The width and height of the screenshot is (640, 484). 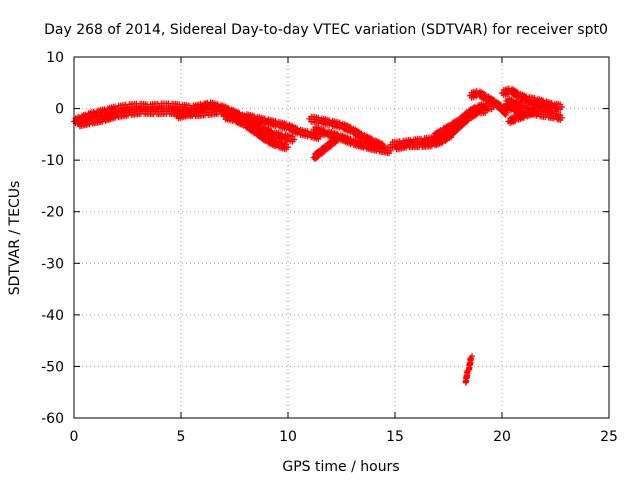 What do you see at coordinates (15, 238) in the screenshot?
I see `y-axis-label: SDTVAR / TECUs` at bounding box center [15, 238].